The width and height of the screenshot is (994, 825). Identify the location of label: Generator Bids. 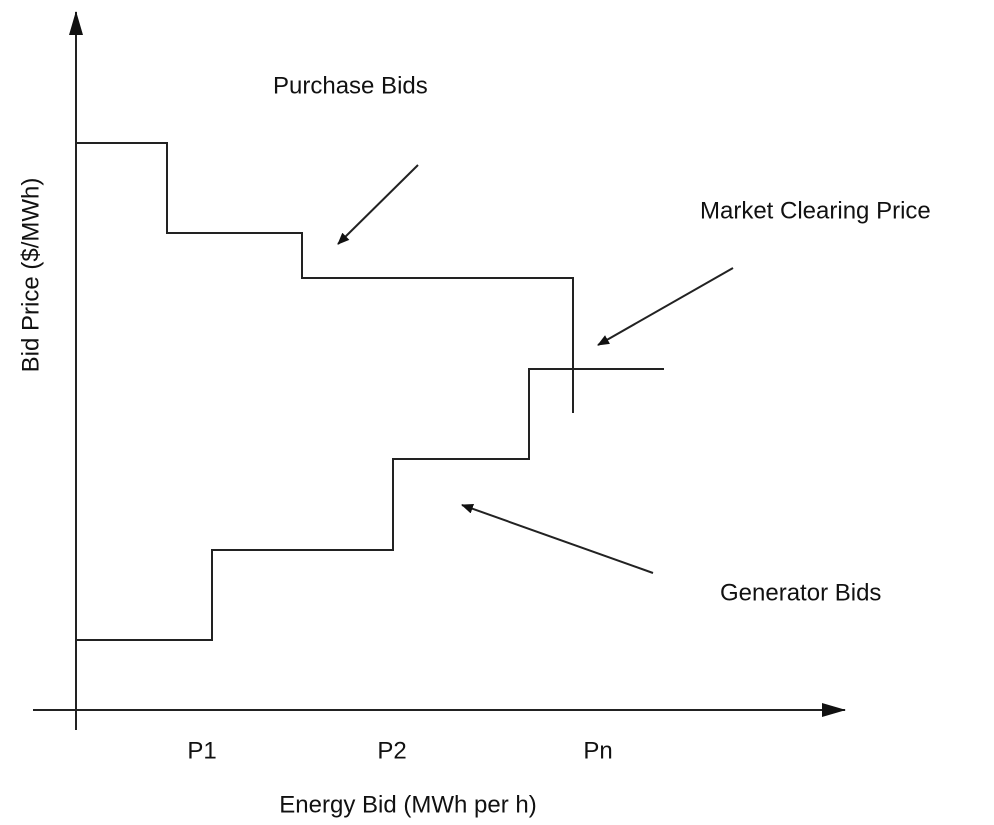
(800, 592).